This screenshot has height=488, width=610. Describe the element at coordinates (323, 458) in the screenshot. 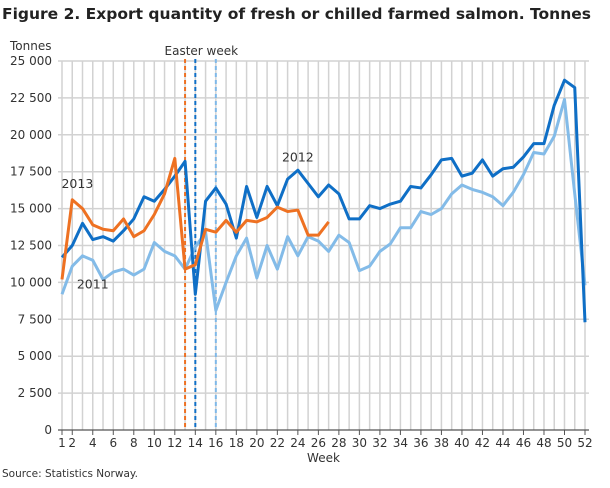

I see `x-axis-label: Week` at that location.